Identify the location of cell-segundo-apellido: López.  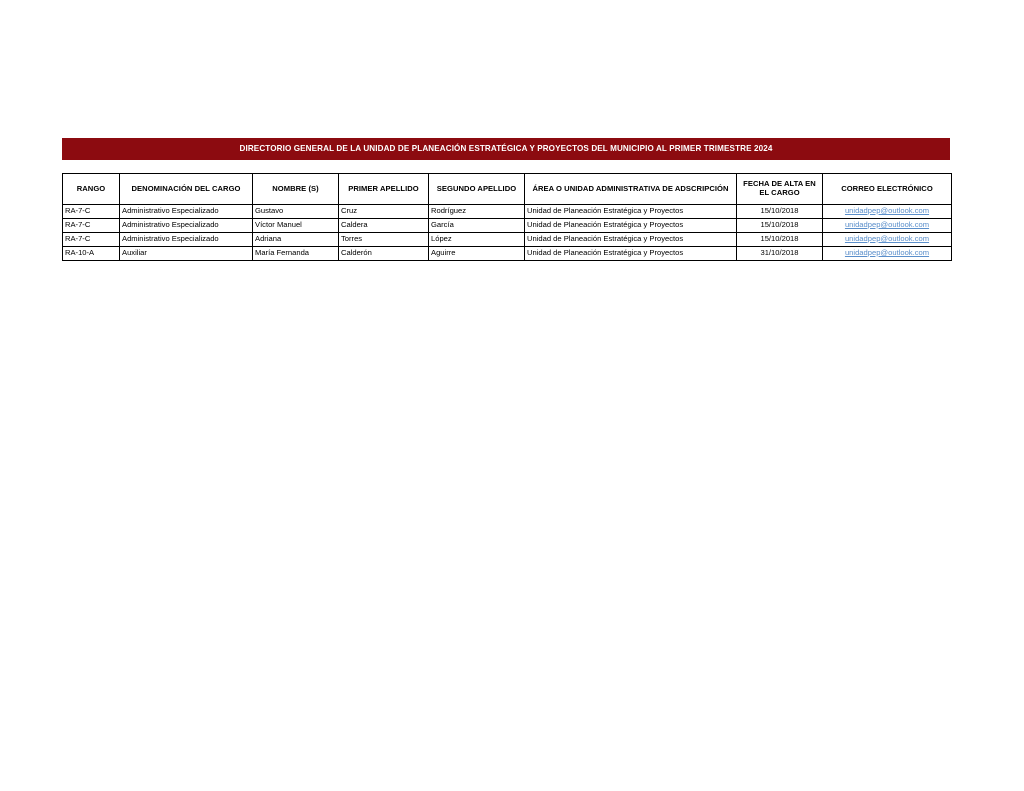
(476, 239).